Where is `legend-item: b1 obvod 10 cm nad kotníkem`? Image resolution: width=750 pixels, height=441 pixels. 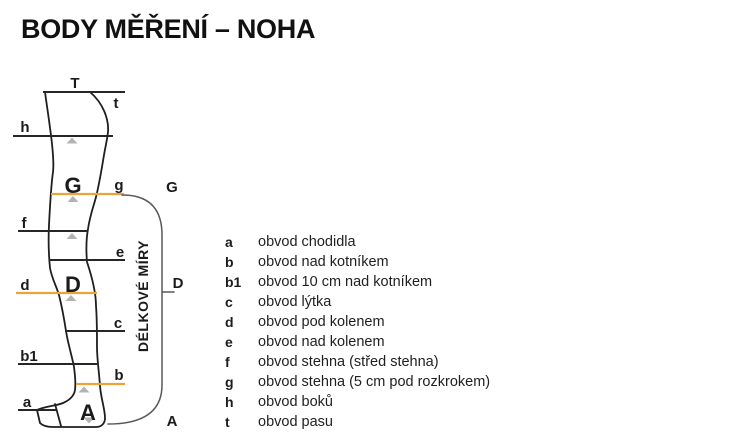 legend-item: b1 obvod 10 cm nad kotníkem is located at coordinates (390, 282).